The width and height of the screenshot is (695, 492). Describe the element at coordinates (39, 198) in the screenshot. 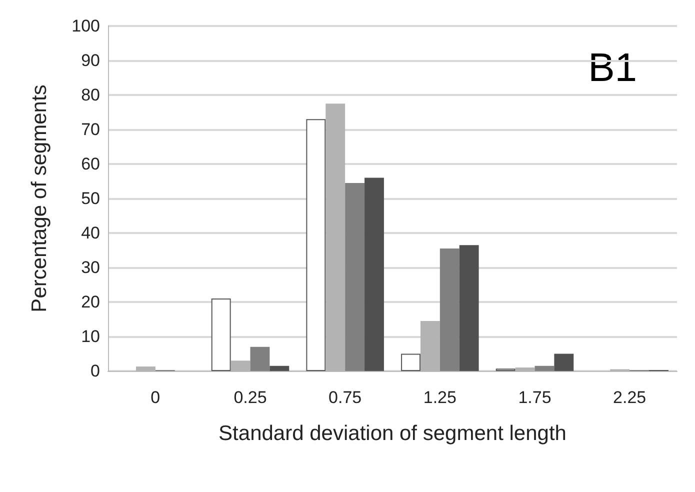

I see `y-axis-title: Percentage of segments` at that location.